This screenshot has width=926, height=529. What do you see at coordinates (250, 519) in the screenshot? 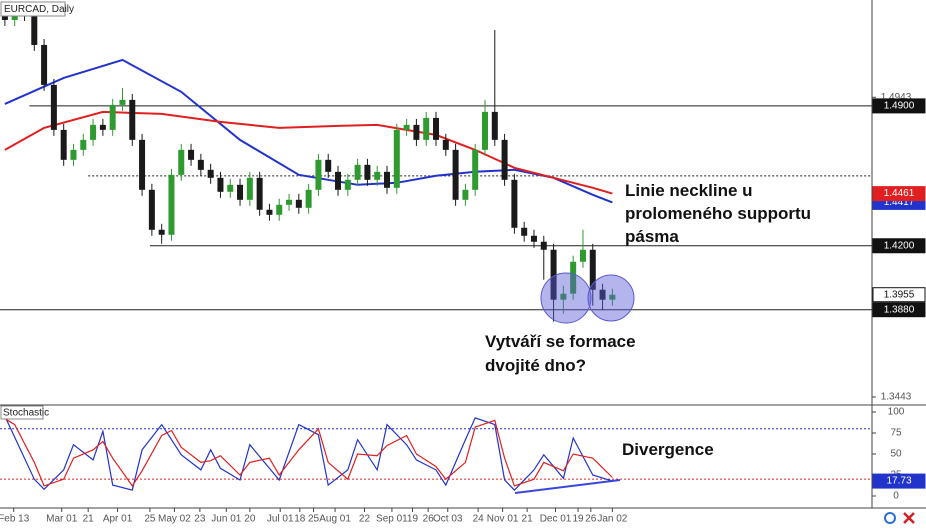
I see `x-tick-label: 20` at bounding box center [250, 519].